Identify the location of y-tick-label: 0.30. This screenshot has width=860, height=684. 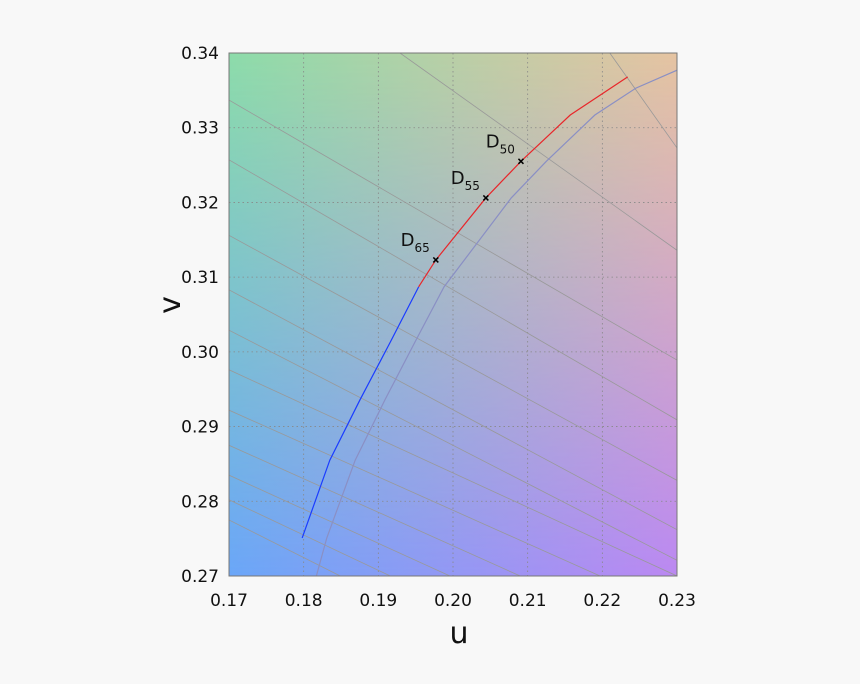
(200, 353).